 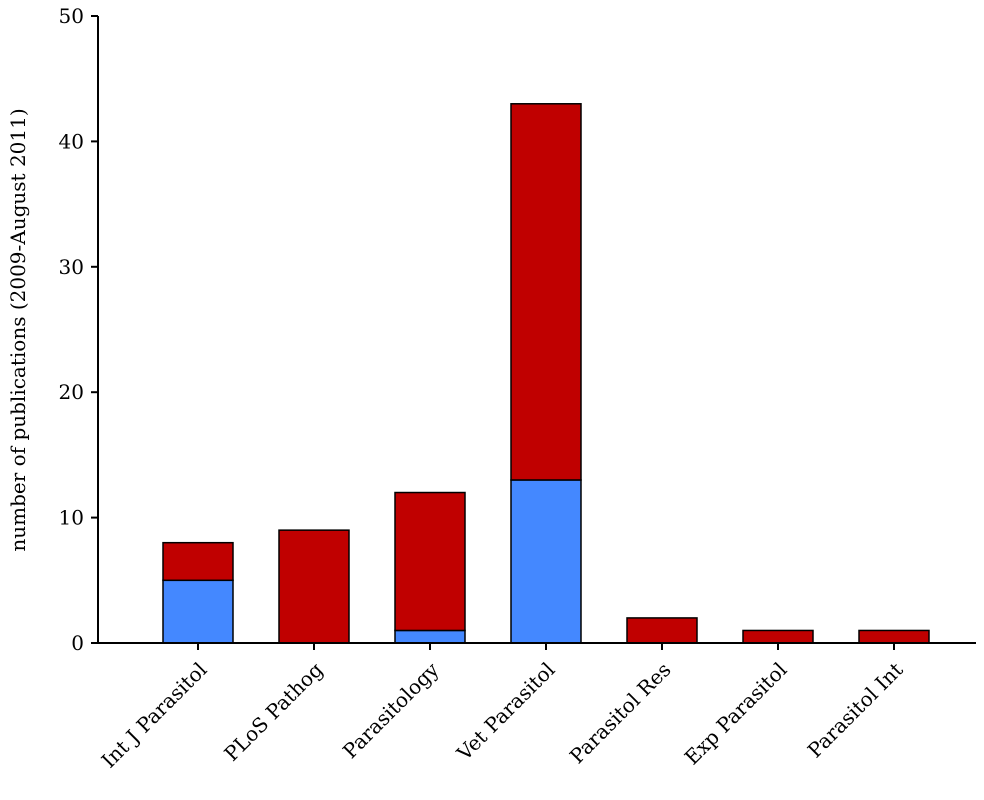 I want to click on x-tick-label: Parasitology, so click(x=391, y=710).